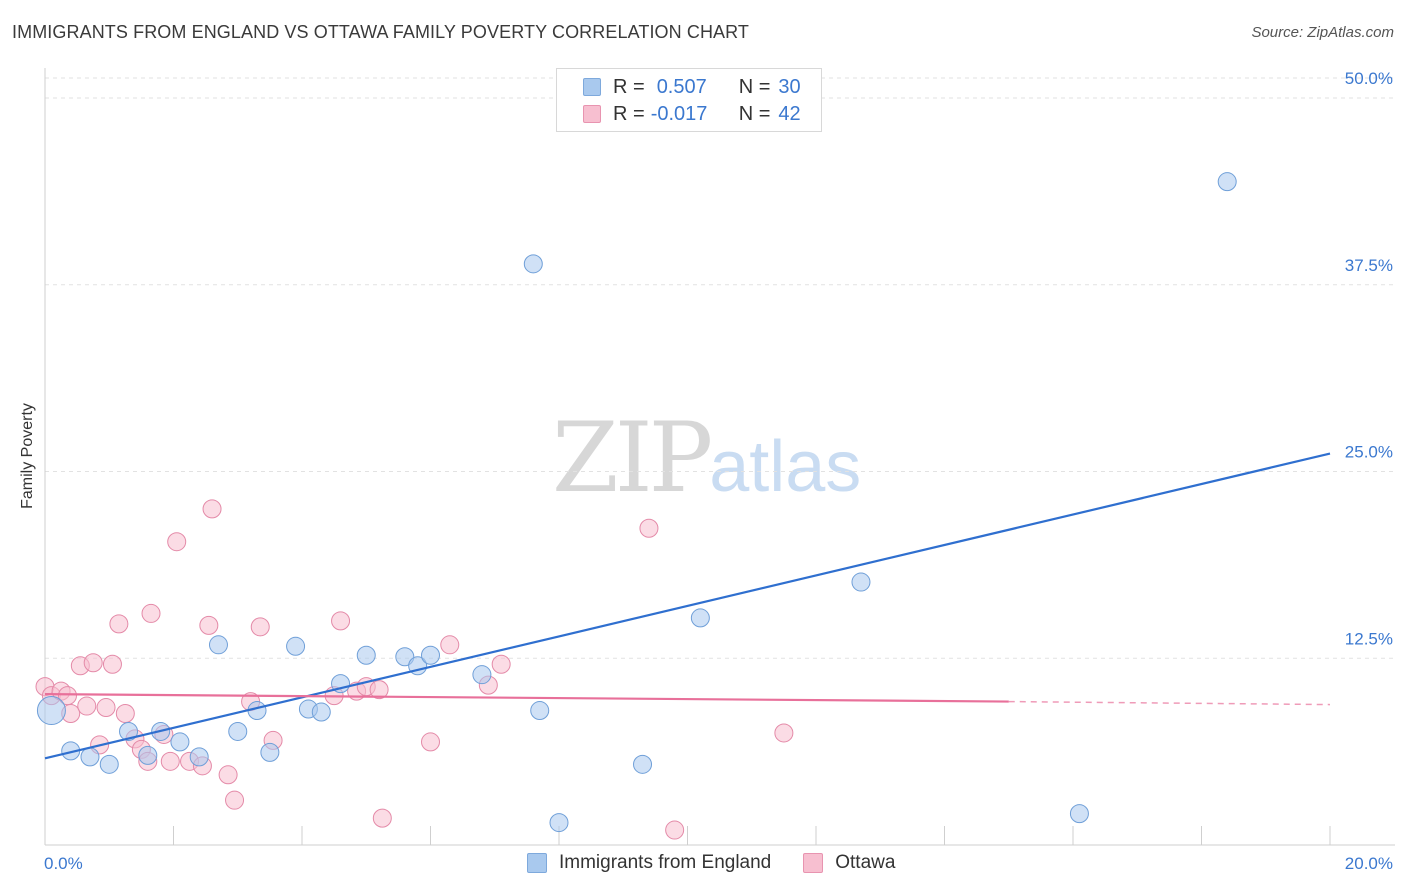 Image resolution: width=1406 pixels, height=892 pixels. What do you see at coordinates (789, 86) in the screenshot?
I see `legend-n-value: 30` at bounding box center [789, 86].